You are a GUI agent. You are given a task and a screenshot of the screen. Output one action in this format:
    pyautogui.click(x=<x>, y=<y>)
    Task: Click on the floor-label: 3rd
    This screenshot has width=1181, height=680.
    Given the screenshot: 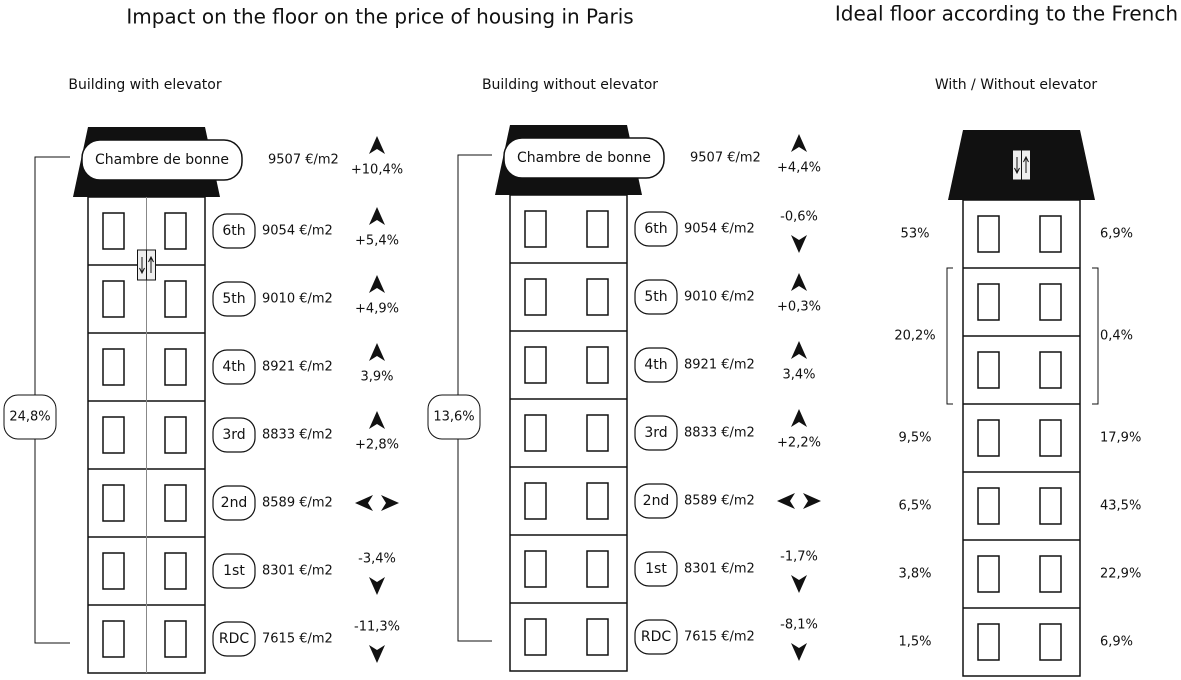 What is the action you would take?
    pyautogui.click(x=233, y=435)
    